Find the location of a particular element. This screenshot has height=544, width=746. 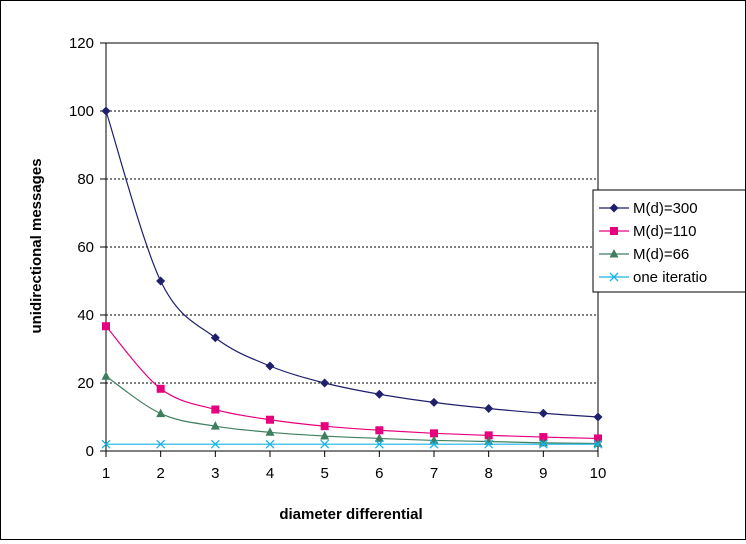

legend: M(d)=300 M(d)=110 M(d)=66 one iteratio is located at coordinates (669, 241).